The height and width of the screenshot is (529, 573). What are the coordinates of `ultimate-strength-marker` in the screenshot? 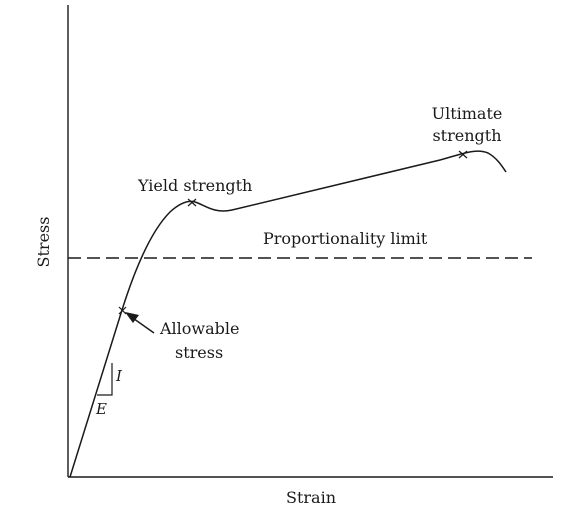 It's located at (463, 154).